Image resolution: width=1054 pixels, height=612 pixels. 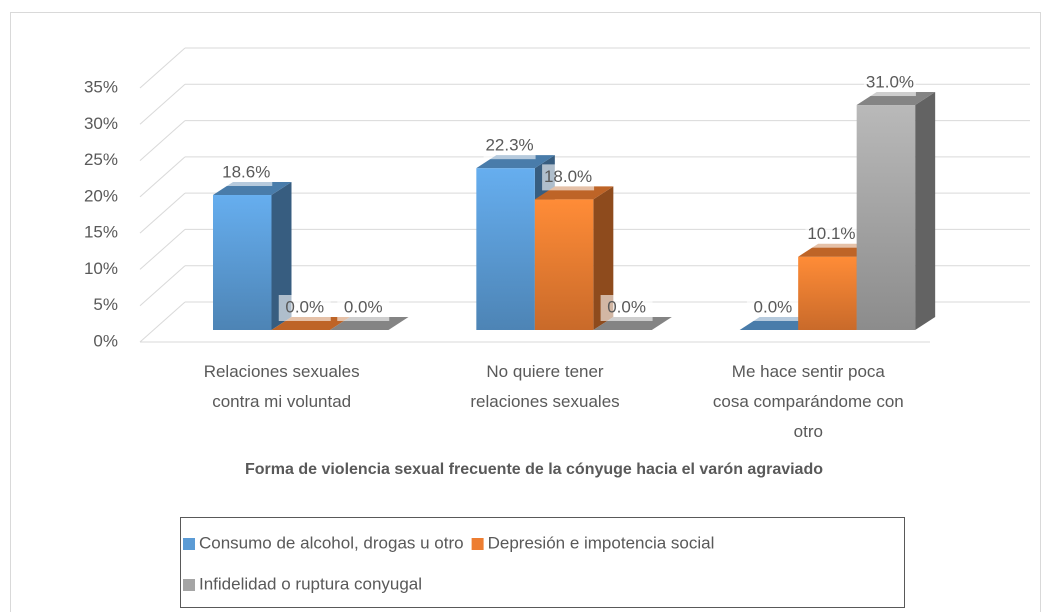 I want to click on data-label: 18.6%, so click(x=246, y=172).